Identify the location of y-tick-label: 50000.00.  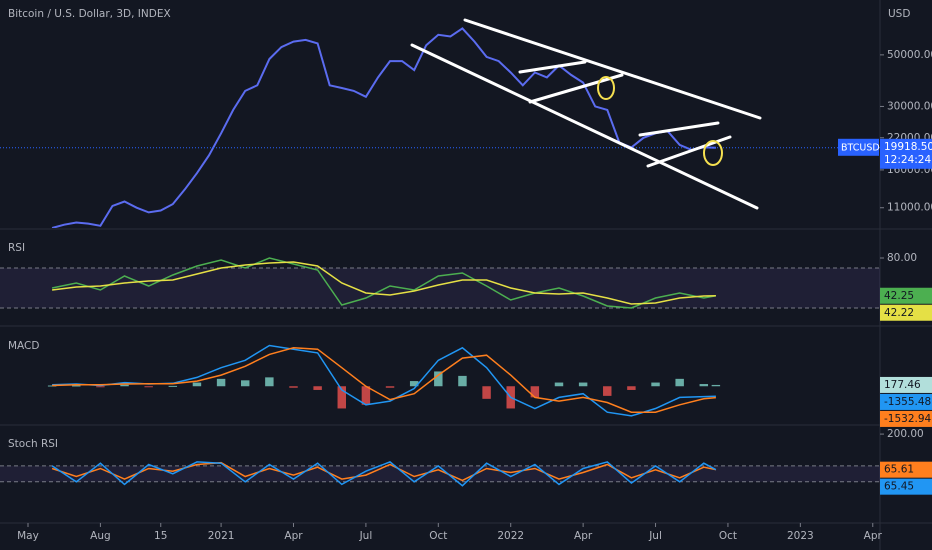
(909, 55).